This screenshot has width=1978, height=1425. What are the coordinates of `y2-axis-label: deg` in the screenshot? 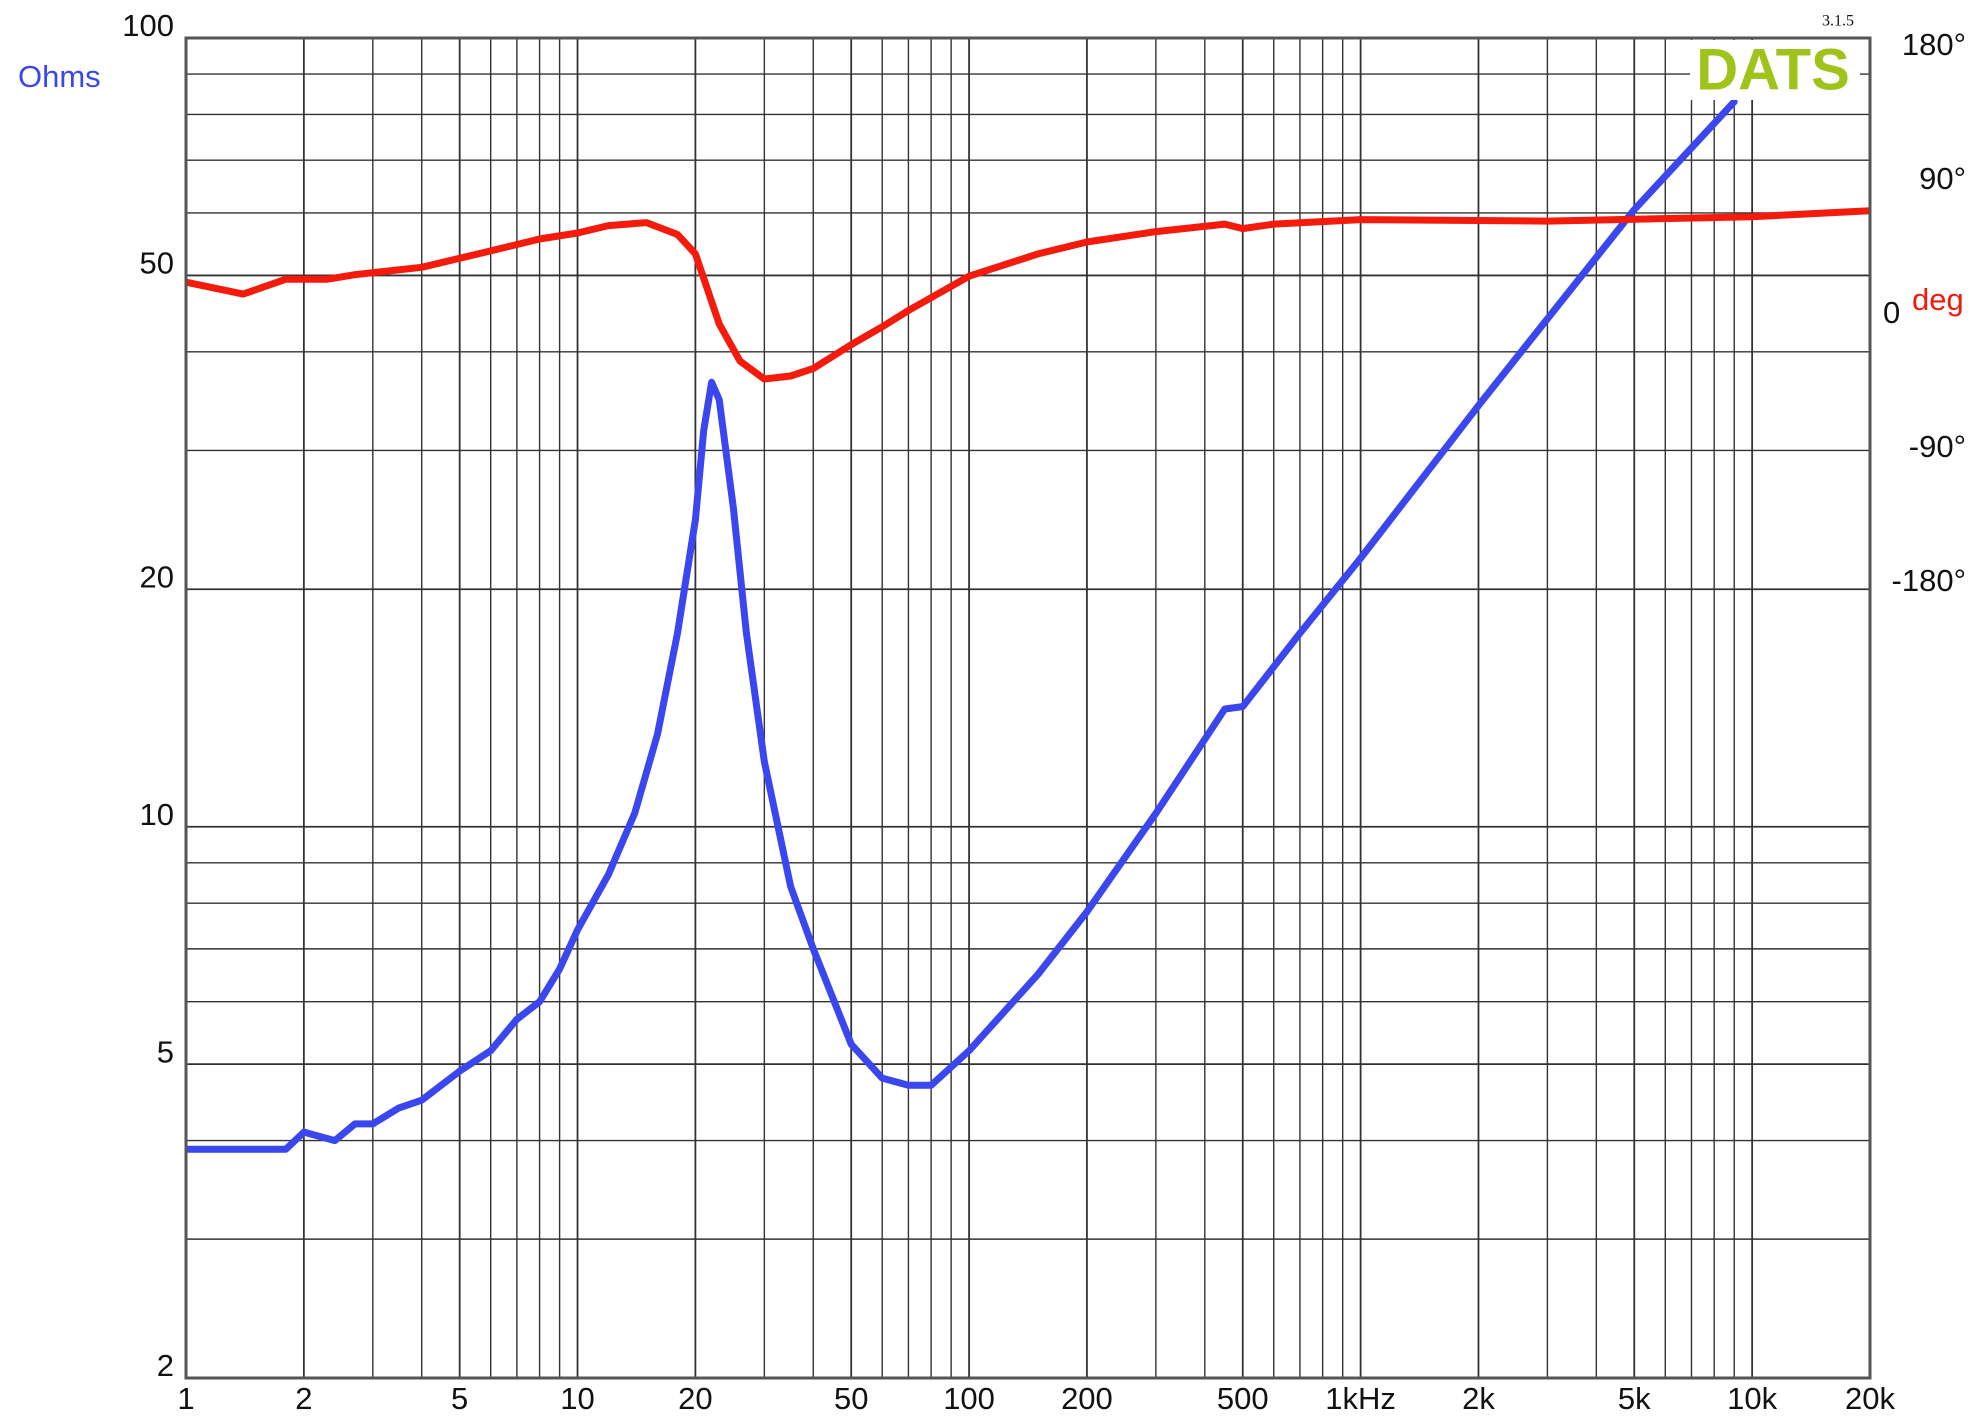 It's located at (1938, 299).